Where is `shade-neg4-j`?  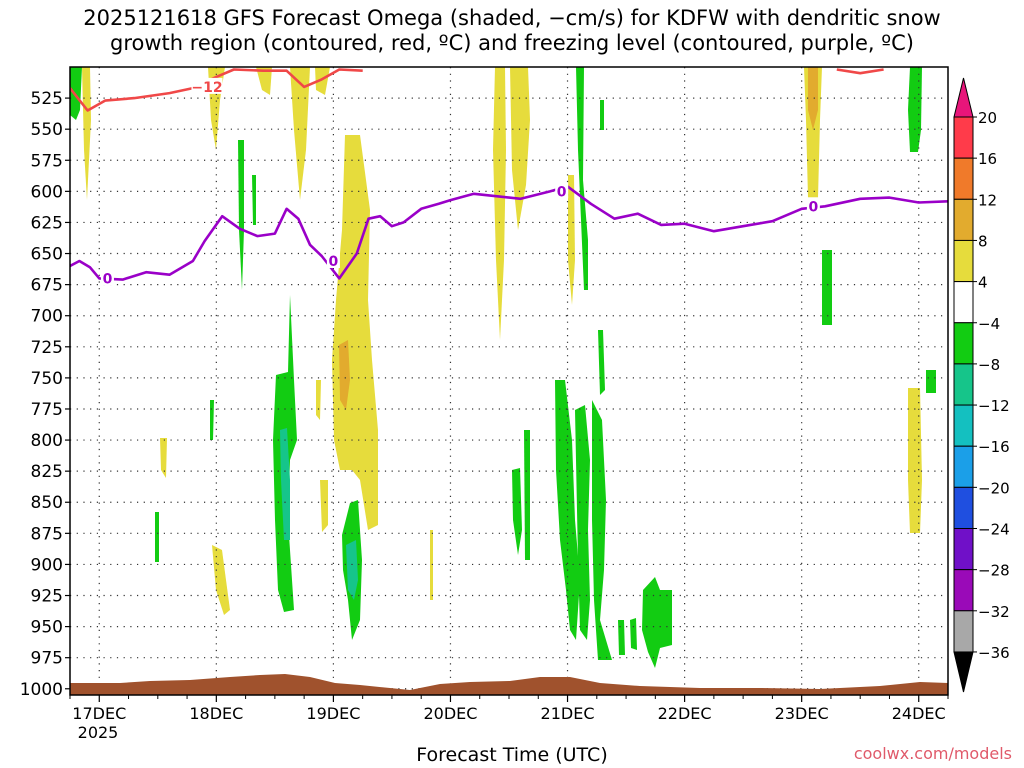 shade-neg4-j is located at coordinates (582, 522).